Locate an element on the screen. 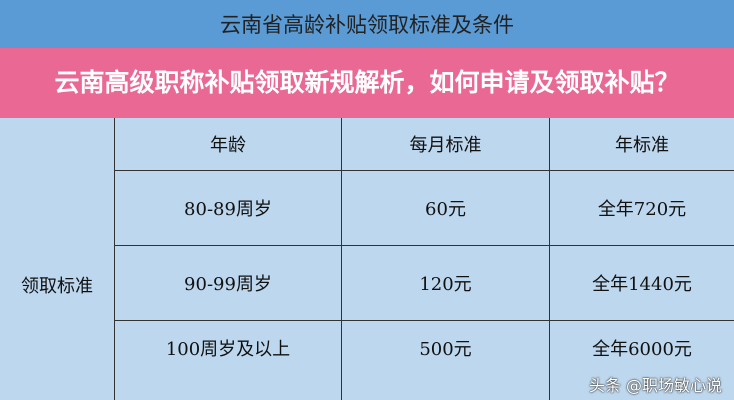  headline-text: 云南高级职称补贴领取新规解析，如何申请及领取补贴？ is located at coordinates (367, 82).